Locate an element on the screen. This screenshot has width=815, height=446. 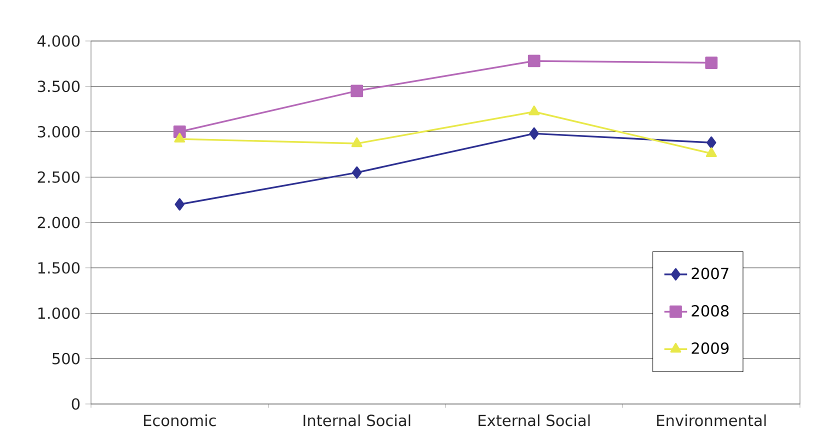
x-tick-label: Environmental is located at coordinates (711, 420).